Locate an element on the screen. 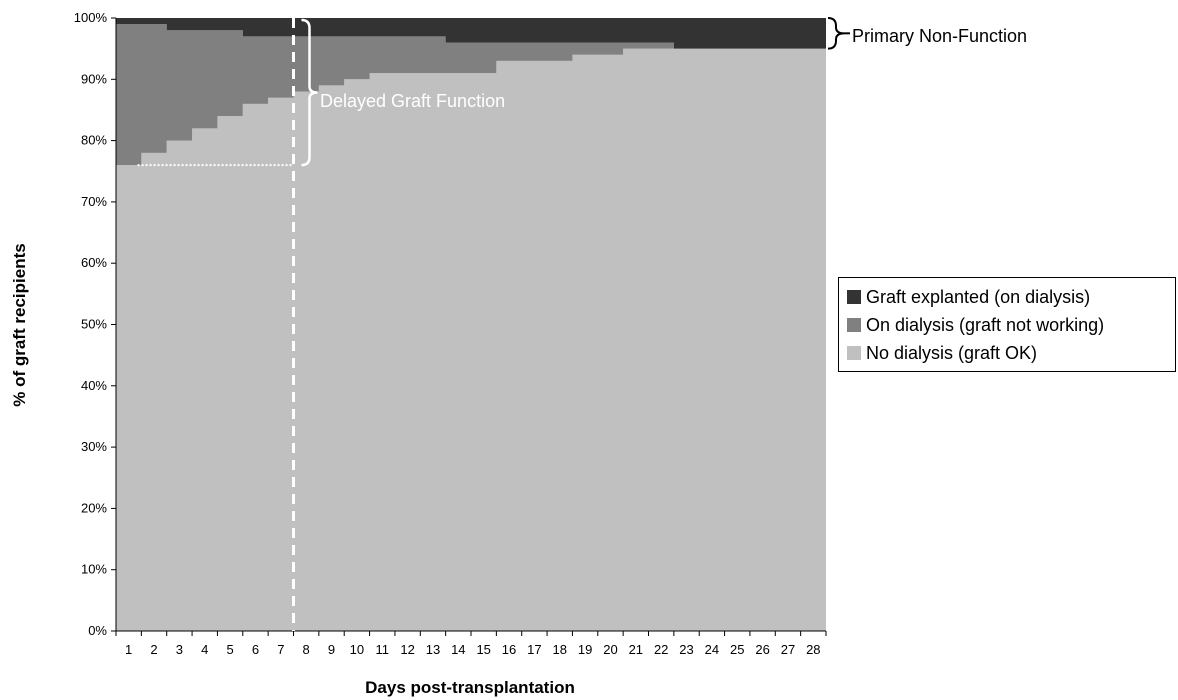 This screenshot has height=700, width=1178. legend-label-graft-explanted: Graft explanted (on dialysis) is located at coordinates (978, 296).